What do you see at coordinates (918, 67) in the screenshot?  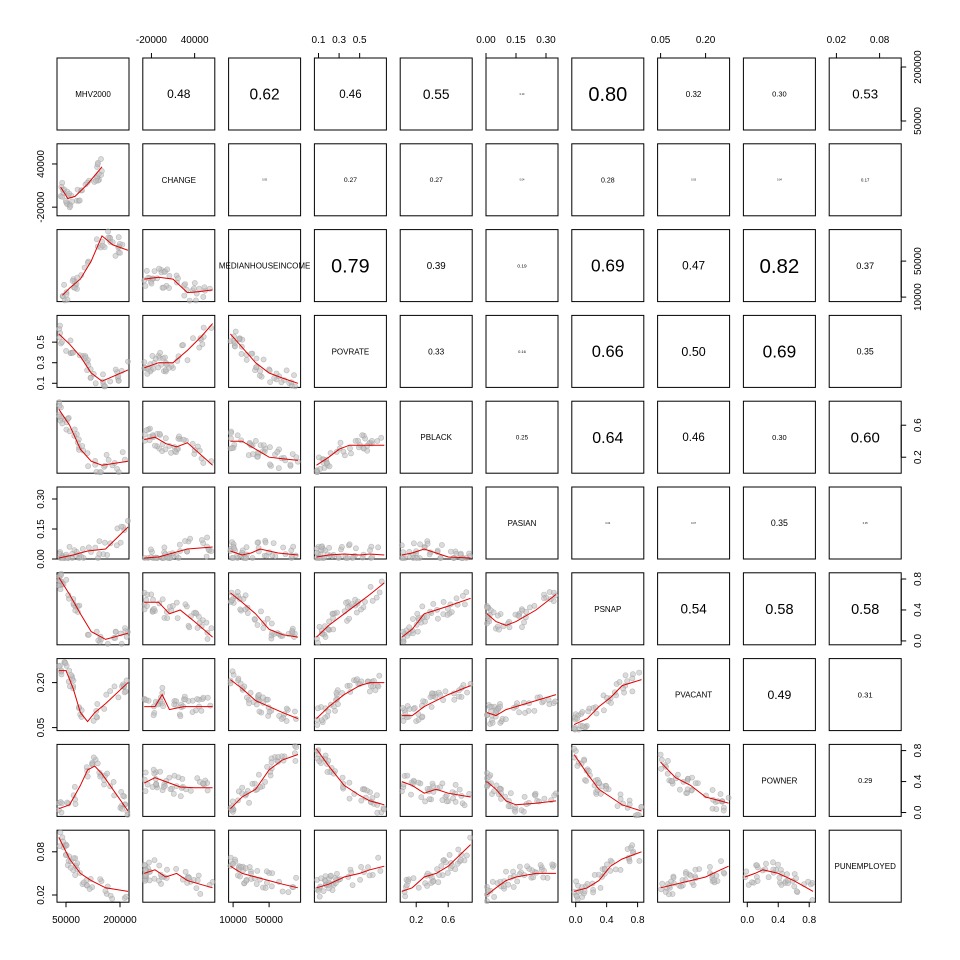 I see `tick-label: 200000` at bounding box center [918, 67].